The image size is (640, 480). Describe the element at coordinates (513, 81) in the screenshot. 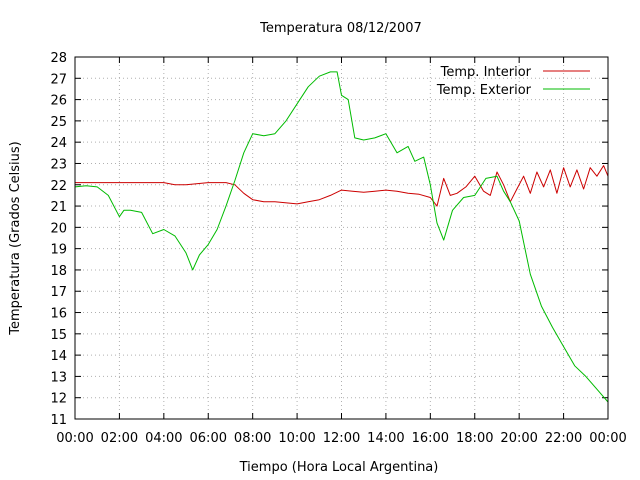

I see `legend: Temp. Interior Temp. Exterior` at that location.